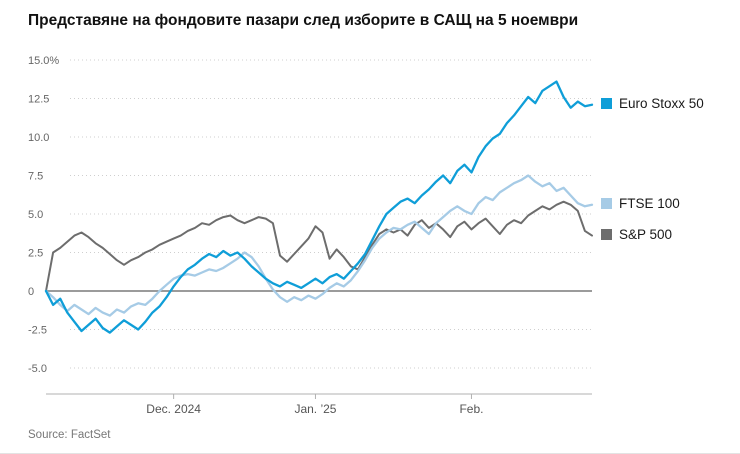  What do you see at coordinates (43, 61) in the screenshot?
I see `svg-text: 15.0%` at bounding box center [43, 61].